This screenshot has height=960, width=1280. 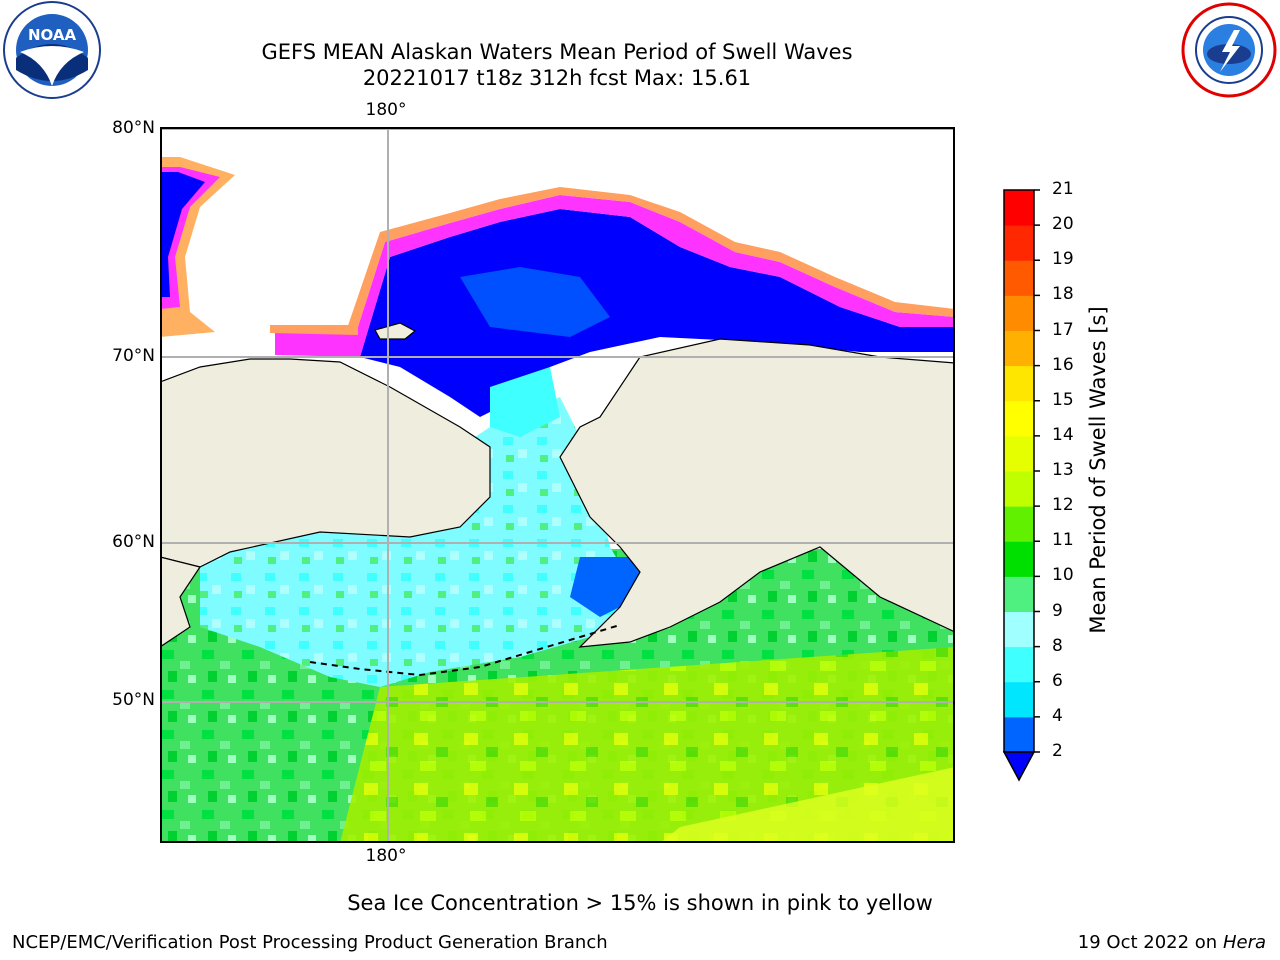 What do you see at coordinates (1063, 224) in the screenshot?
I see `colorbar-tick-label: 20` at bounding box center [1063, 224].